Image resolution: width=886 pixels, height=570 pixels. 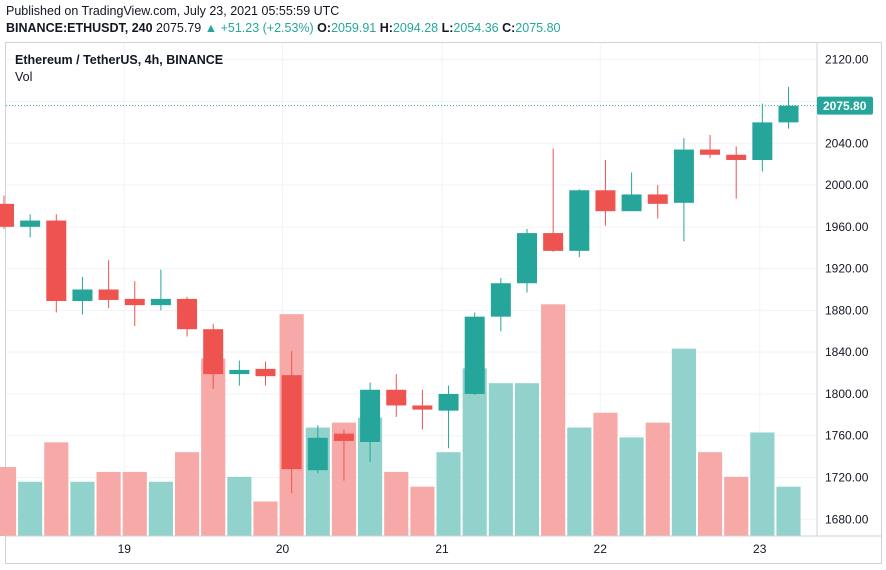 I want to click on price-tick-label: 1720.00, so click(x=847, y=478).